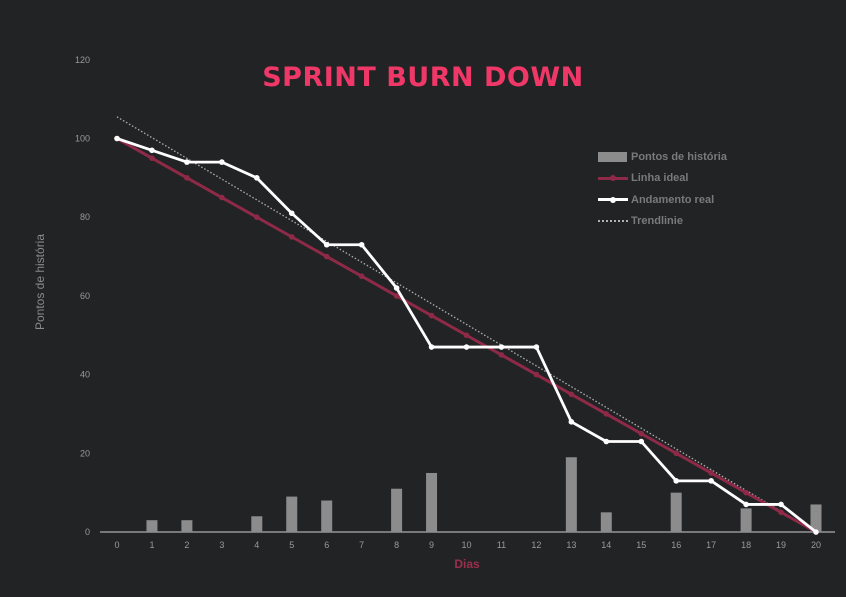 The height and width of the screenshot is (597, 846). I want to click on y-tick-label: 100, so click(82, 139).